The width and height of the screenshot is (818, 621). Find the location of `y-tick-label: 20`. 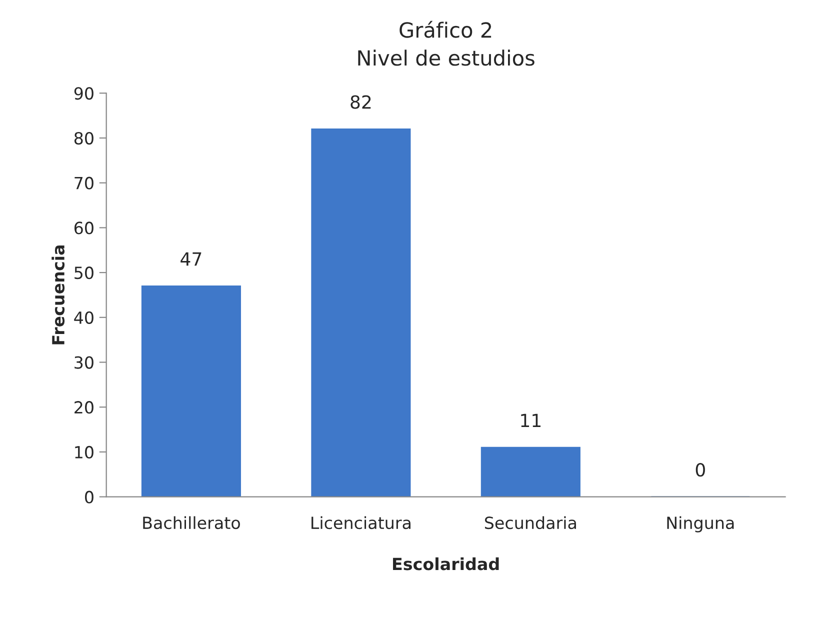

y-tick-label: 20 is located at coordinates (84, 407).